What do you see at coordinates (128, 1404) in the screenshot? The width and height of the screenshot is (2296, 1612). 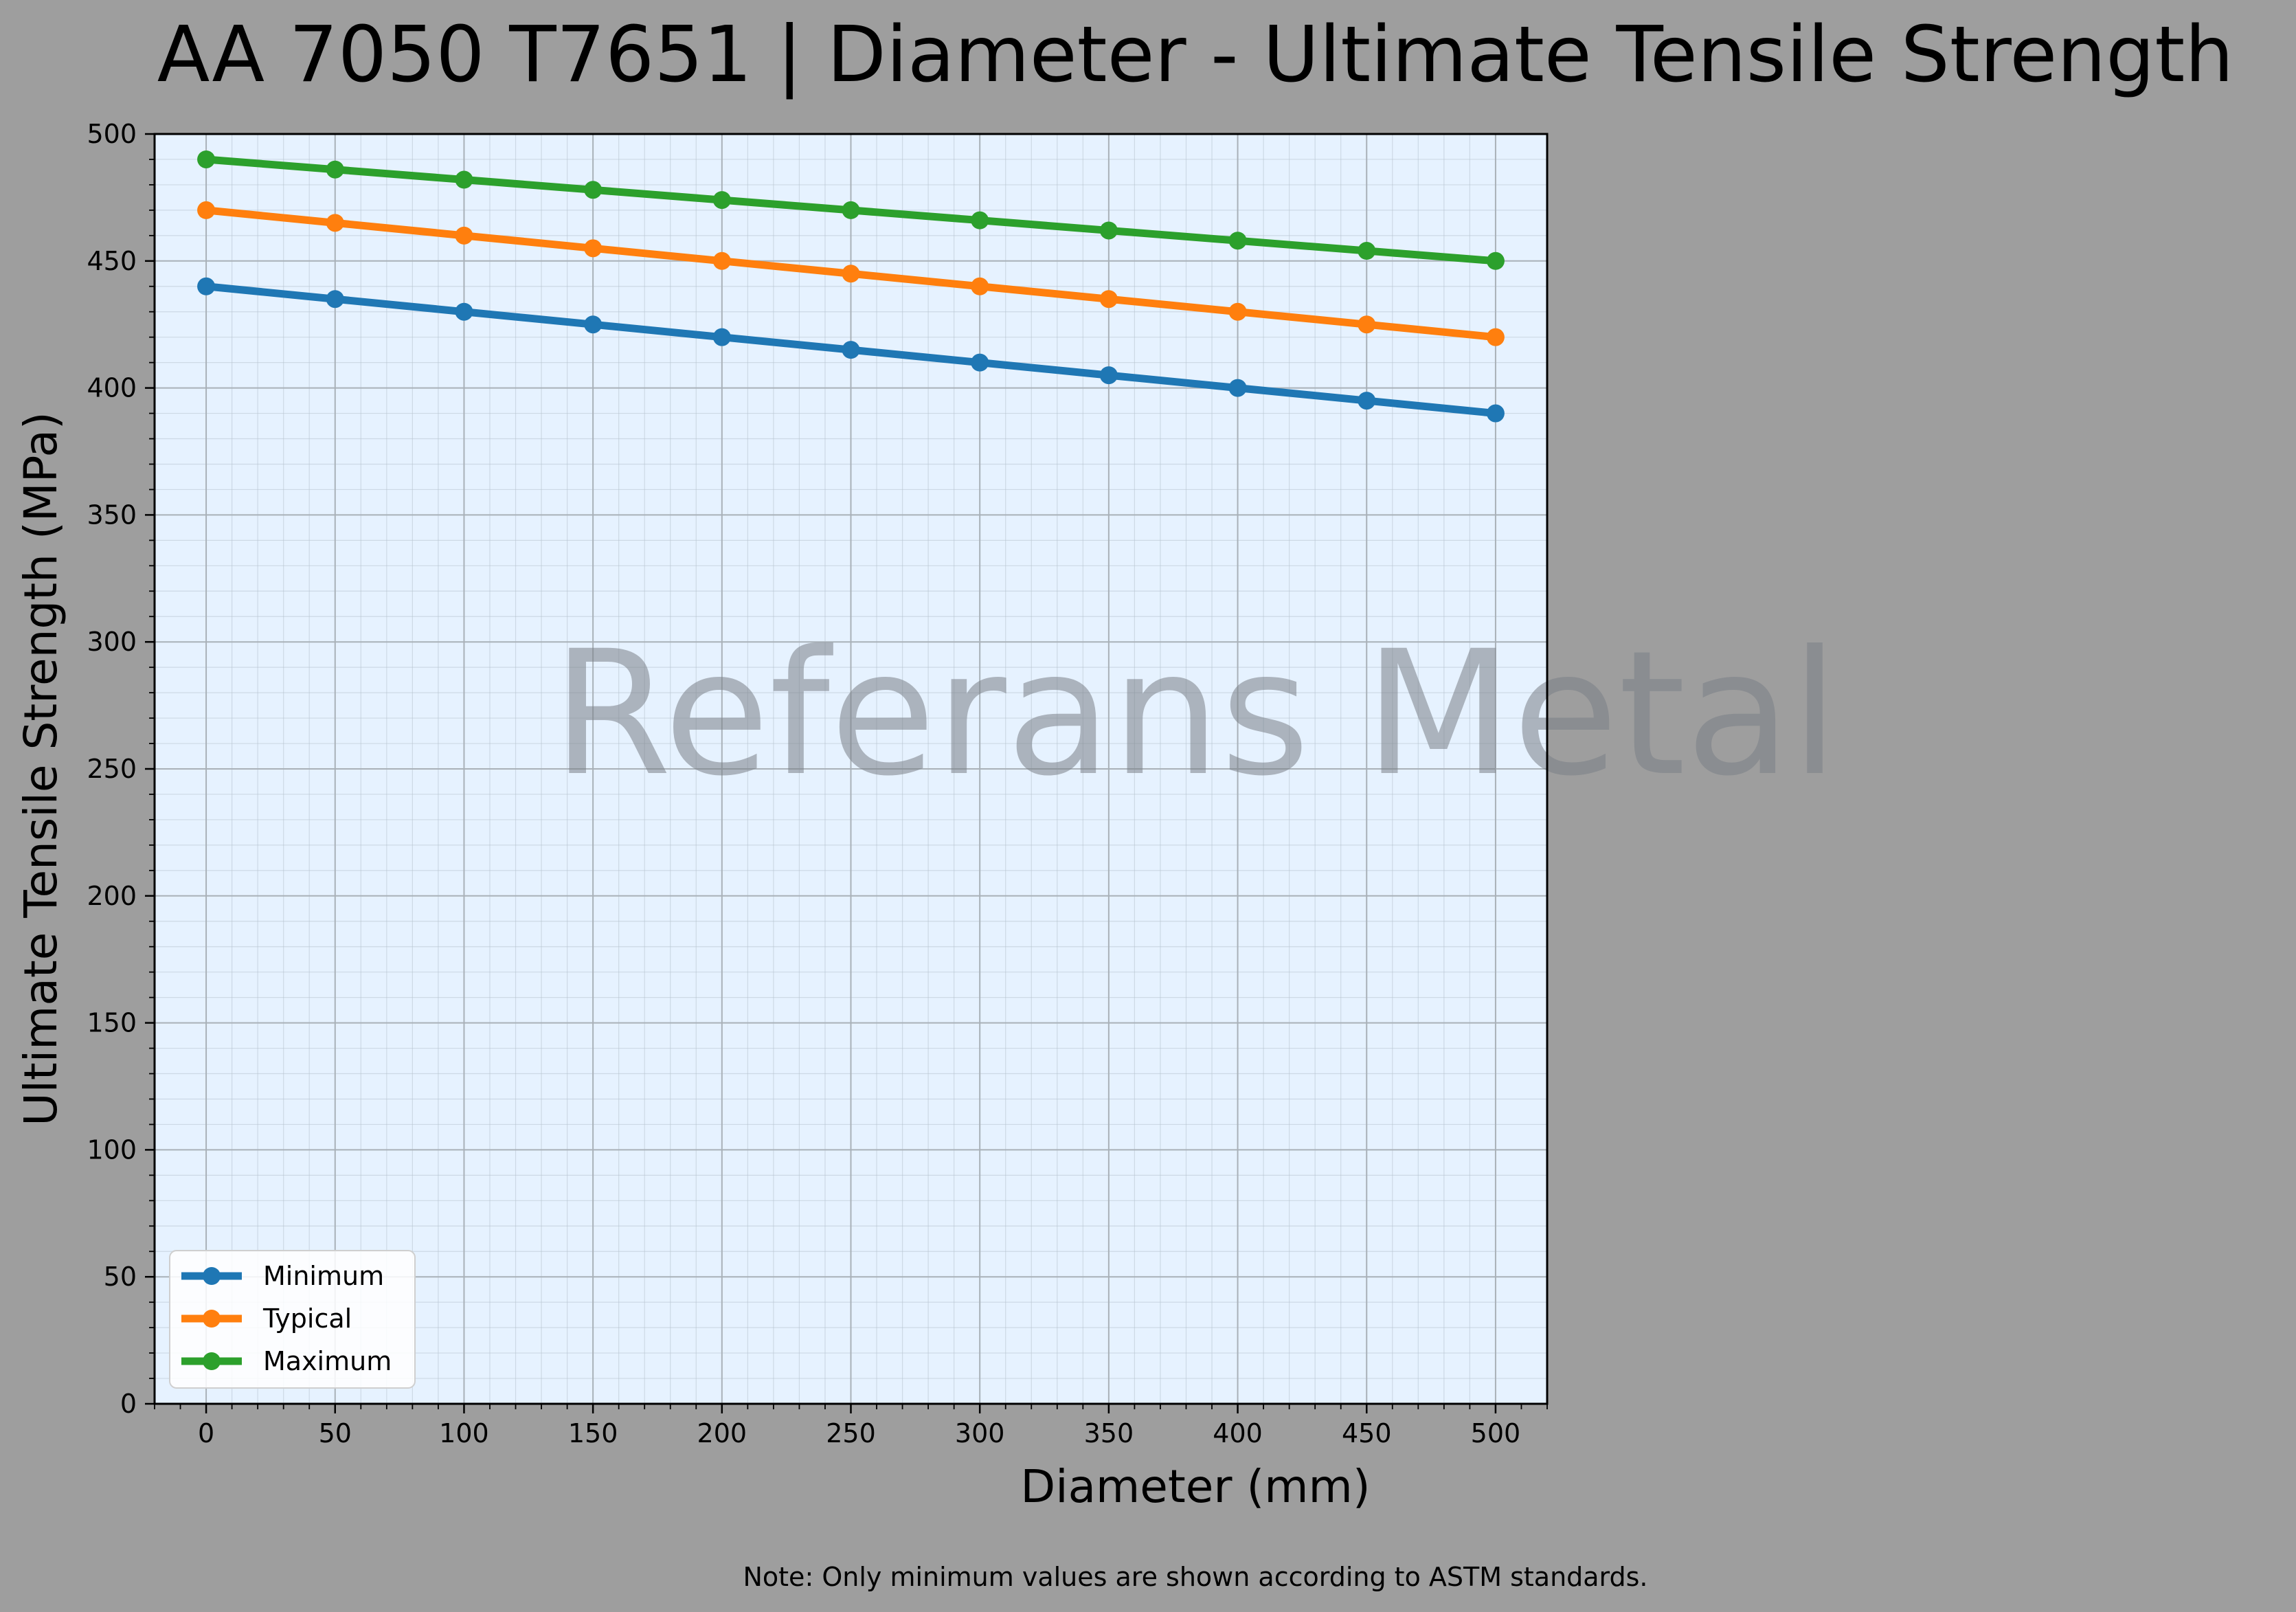 I see `y-tick-label: 0` at bounding box center [128, 1404].